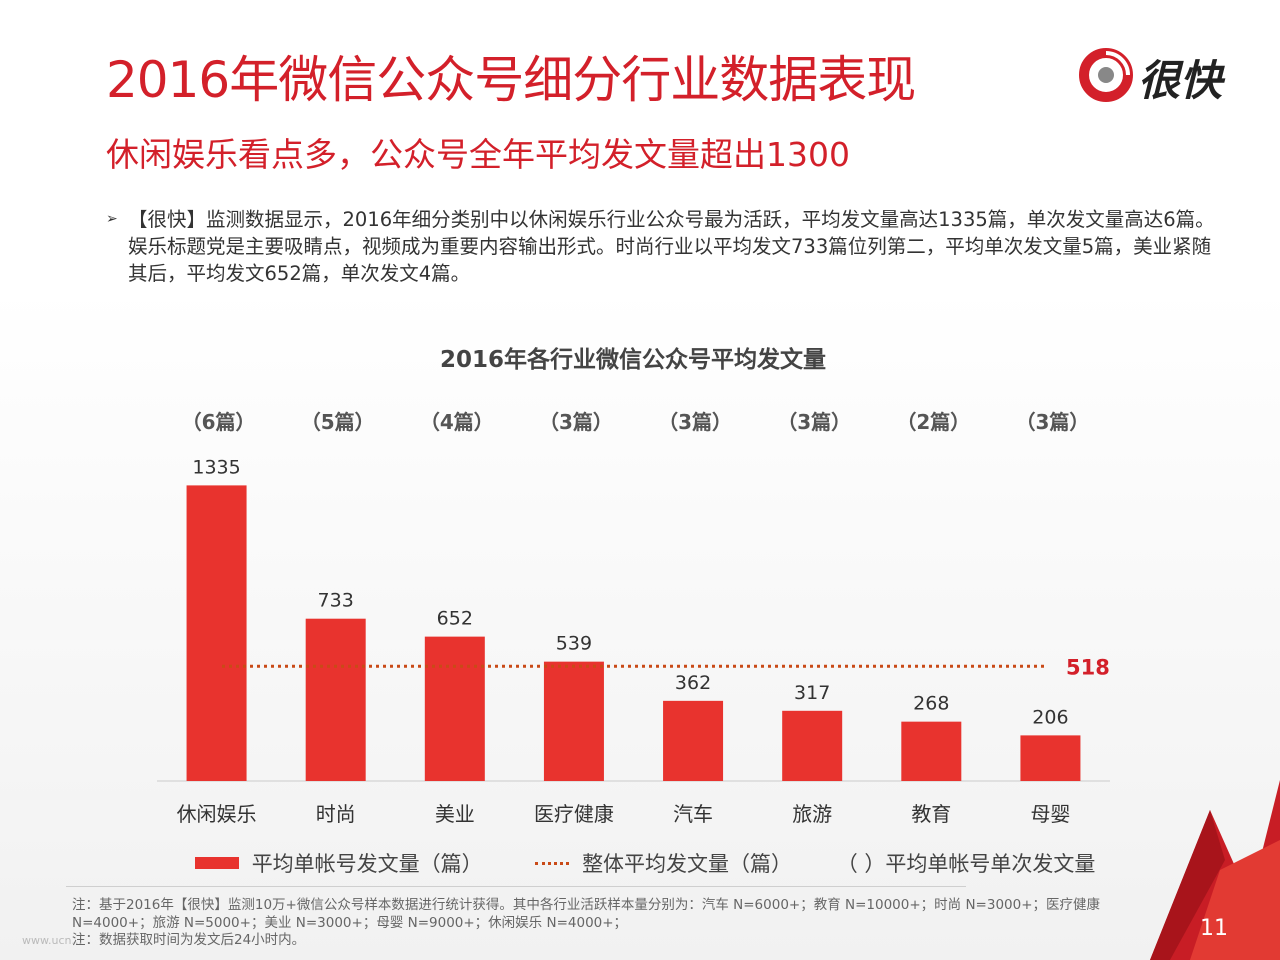 Image resolution: width=1280 pixels, height=960 pixels. Describe the element at coordinates (217, 814) in the screenshot. I see `category-label: 休闲娱乐` at that location.